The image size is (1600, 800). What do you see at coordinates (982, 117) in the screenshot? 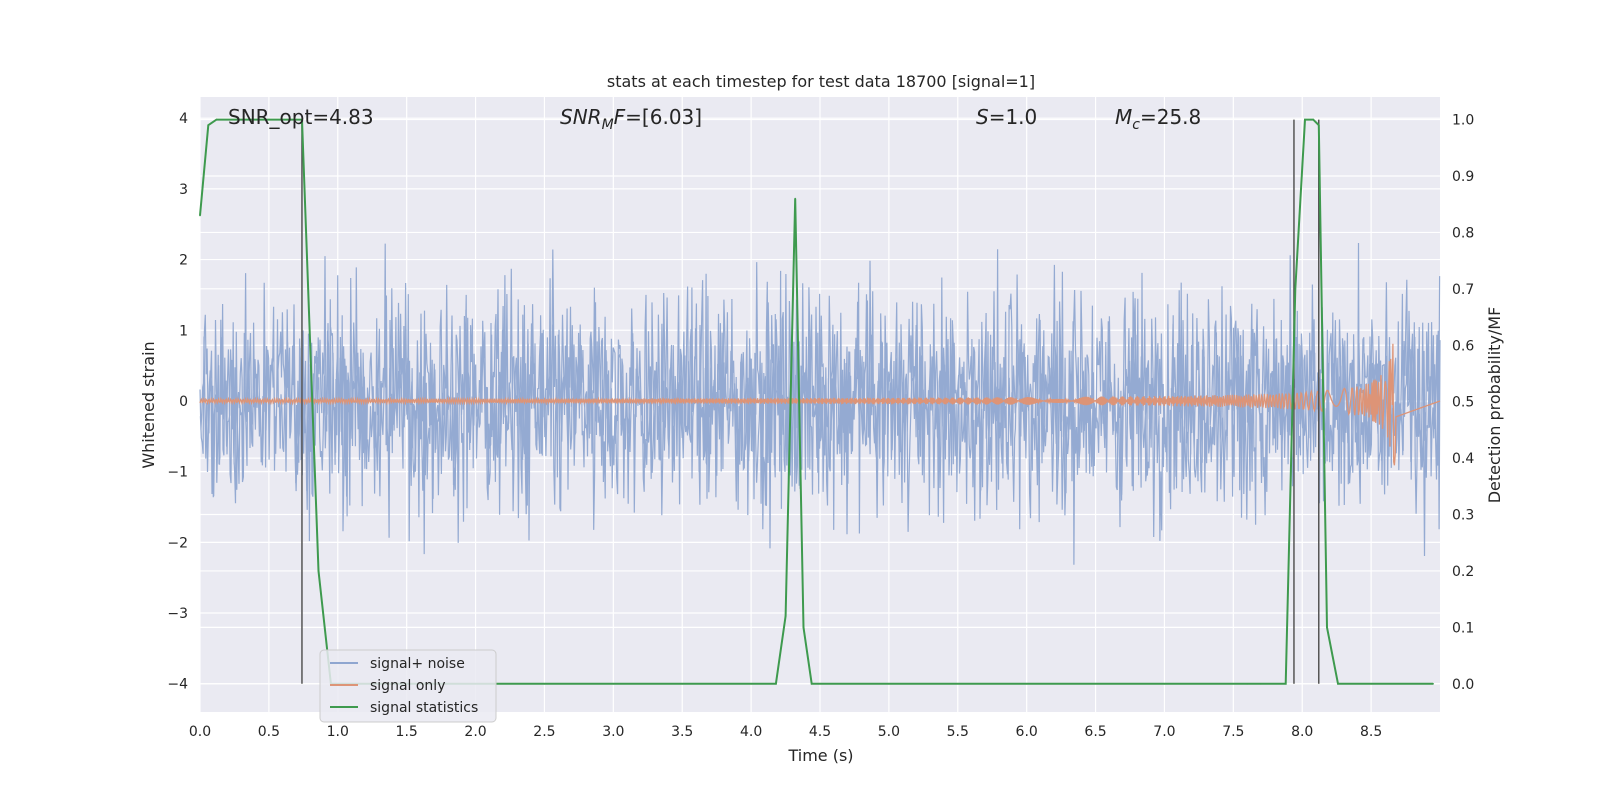
I see `annotation-s-italic: S` at bounding box center [982, 117].